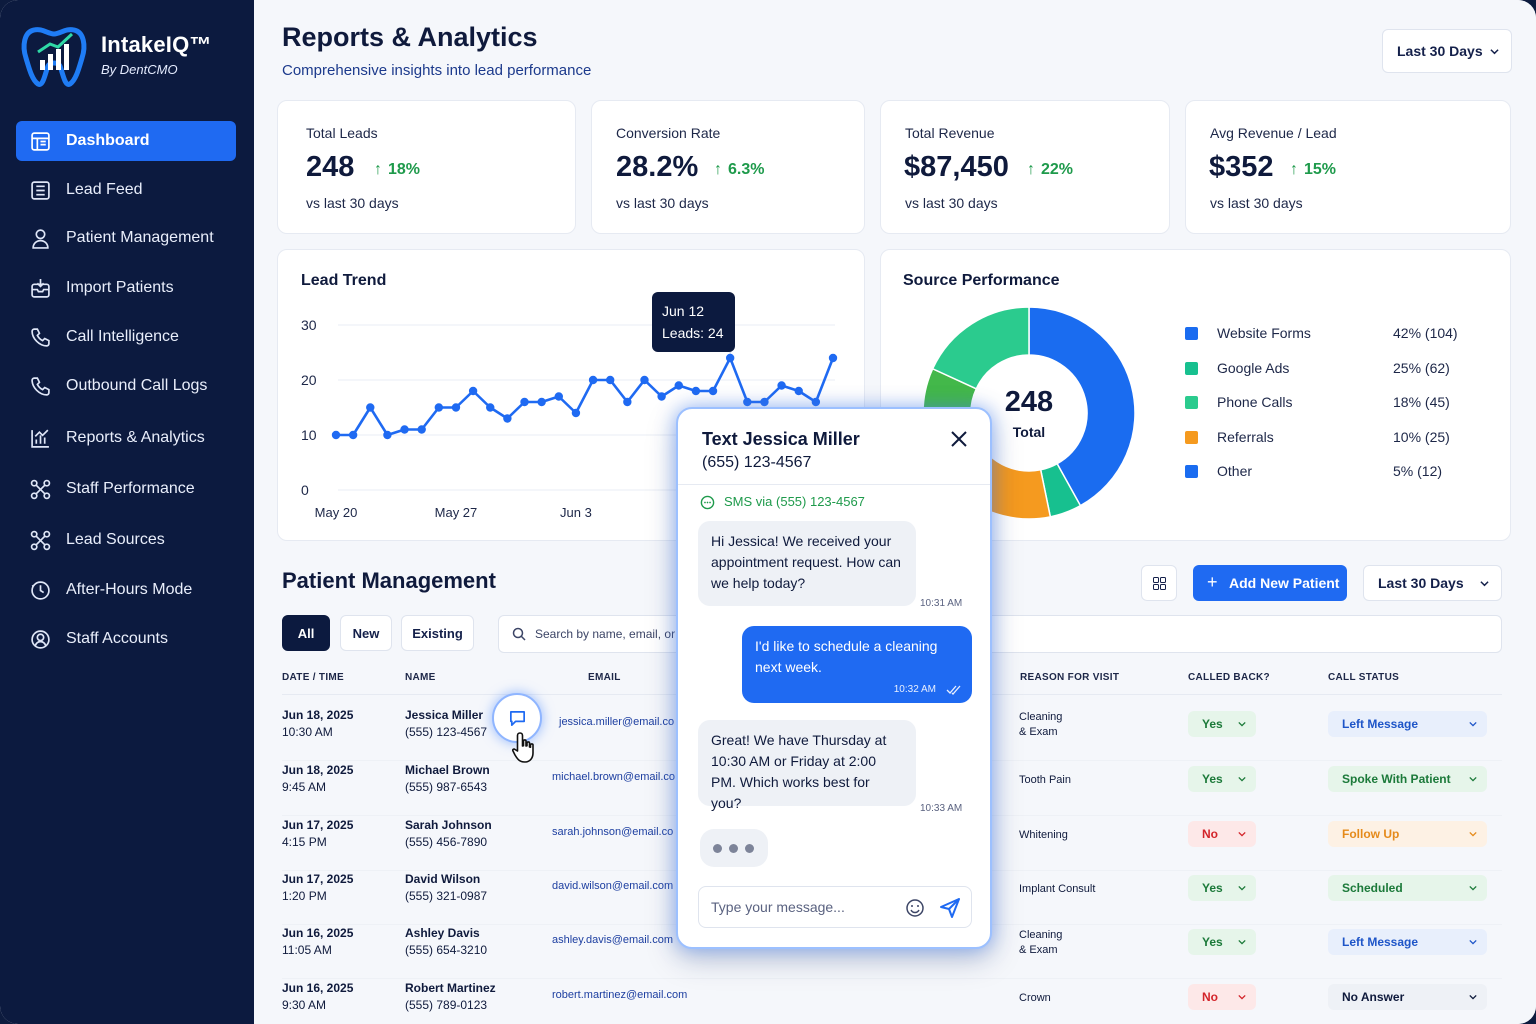 Image resolution: width=1536 pixels, height=1024 pixels. Describe the element at coordinates (613, 832) in the screenshot. I see `row-email-link: sarah.johnson@email.co` at that location.